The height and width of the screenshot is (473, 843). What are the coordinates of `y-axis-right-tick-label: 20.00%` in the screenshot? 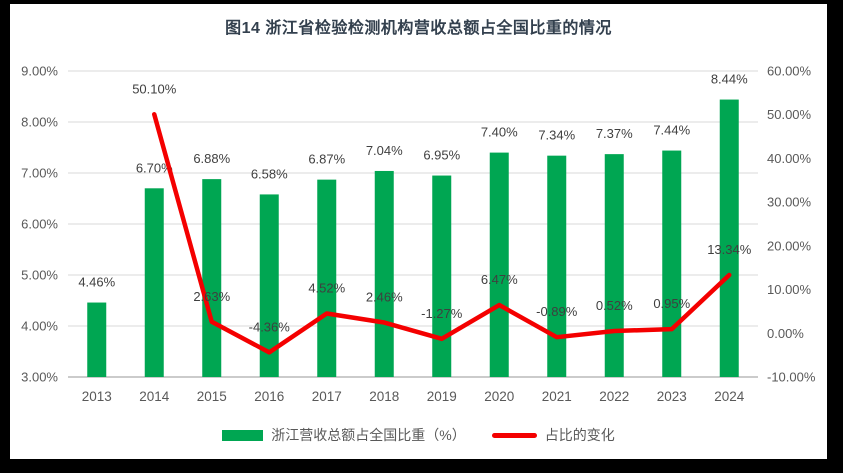 It's located at (789, 245).